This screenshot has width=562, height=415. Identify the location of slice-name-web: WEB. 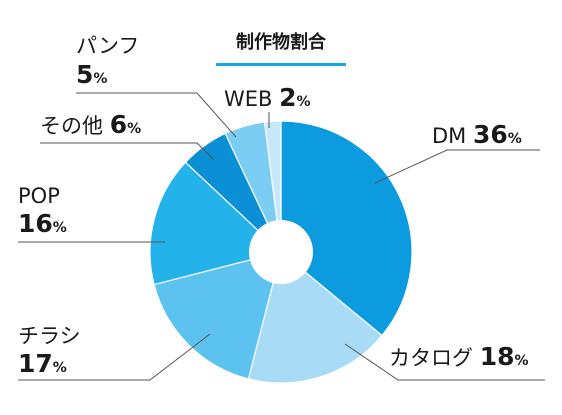
(248, 99).